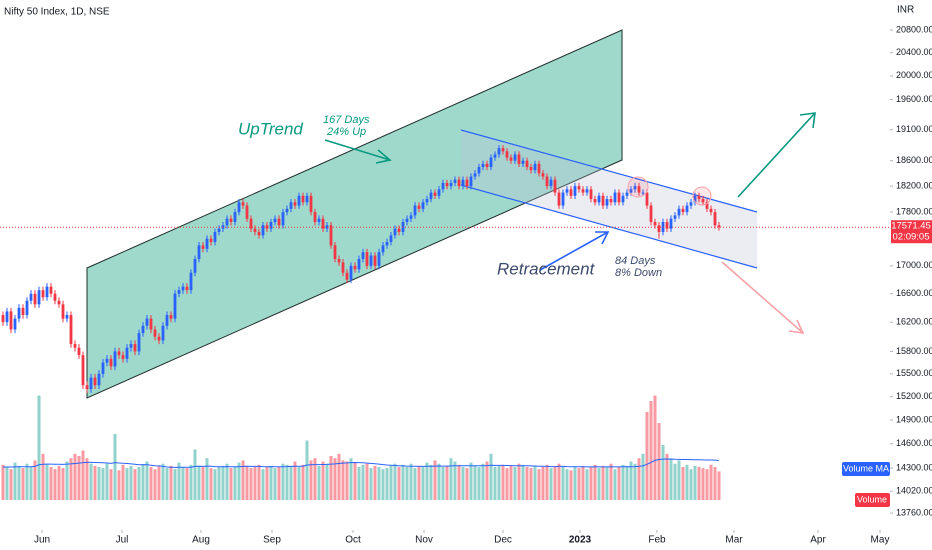 This screenshot has height=550, width=932. What do you see at coordinates (914, 29) in the screenshot?
I see `y-tick-label: 20800.00` at bounding box center [914, 29].